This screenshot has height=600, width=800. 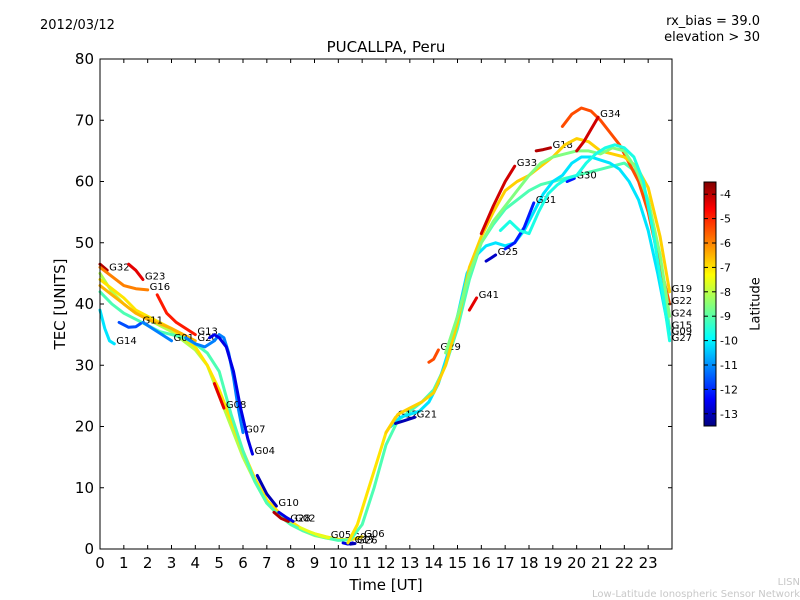 What do you see at coordinates (265, 451) in the screenshot?
I see `series-label-G04: G04` at bounding box center [265, 451].